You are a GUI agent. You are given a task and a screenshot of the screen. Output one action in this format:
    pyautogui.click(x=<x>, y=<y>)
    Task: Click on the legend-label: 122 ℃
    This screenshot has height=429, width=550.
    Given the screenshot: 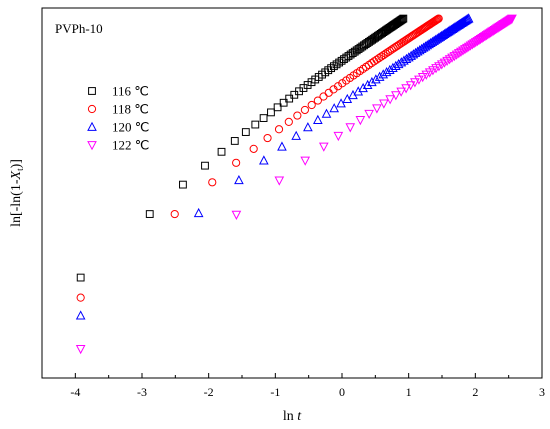 What is the action you would take?
    pyautogui.click(x=130, y=145)
    